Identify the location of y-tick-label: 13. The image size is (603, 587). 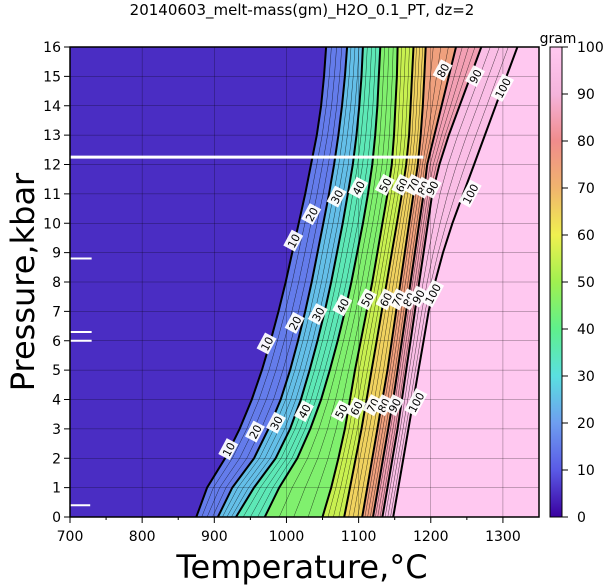
(52, 136).